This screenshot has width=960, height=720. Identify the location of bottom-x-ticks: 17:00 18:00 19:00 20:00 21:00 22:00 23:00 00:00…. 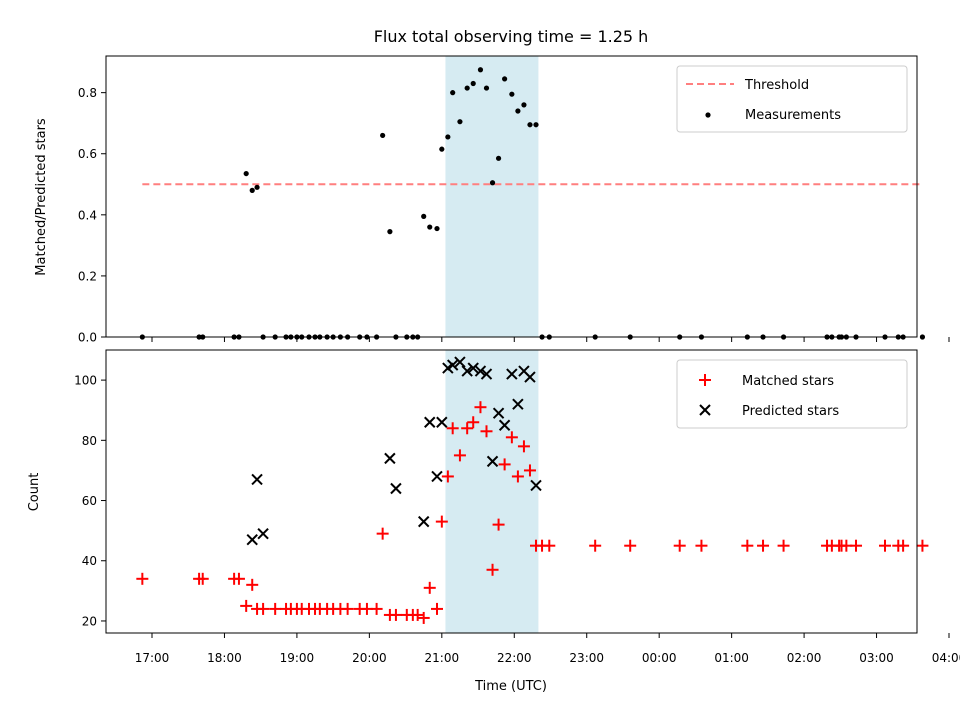
(547, 649).